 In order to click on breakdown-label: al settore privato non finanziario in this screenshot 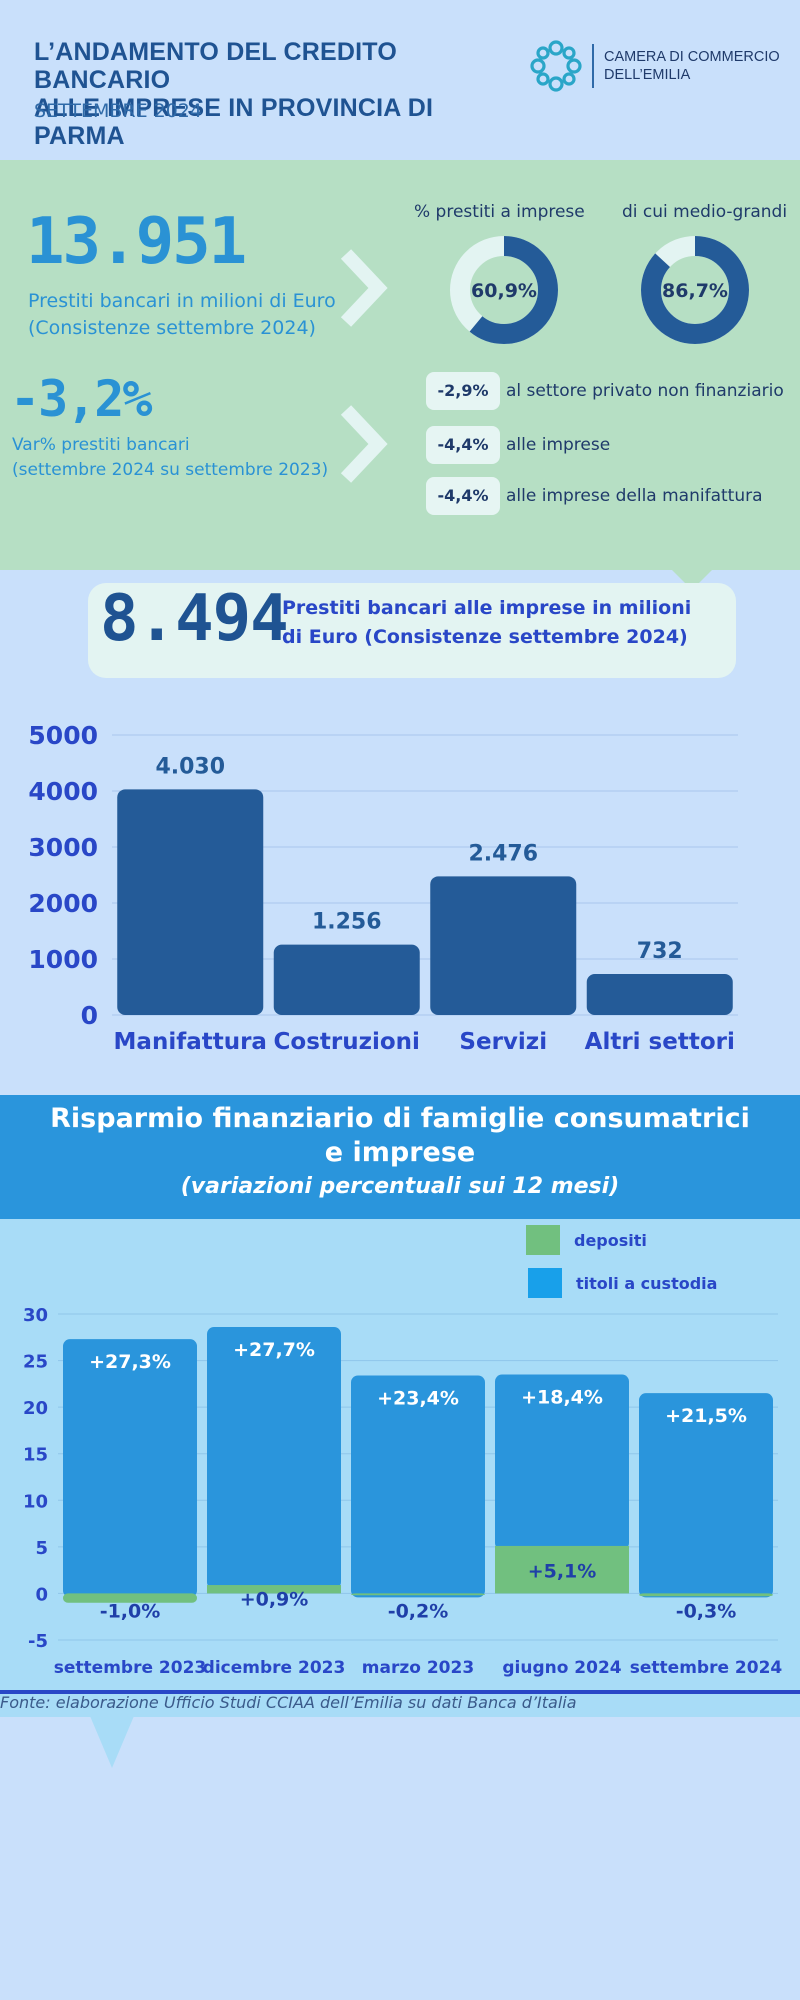, I will do `click(645, 391)`.